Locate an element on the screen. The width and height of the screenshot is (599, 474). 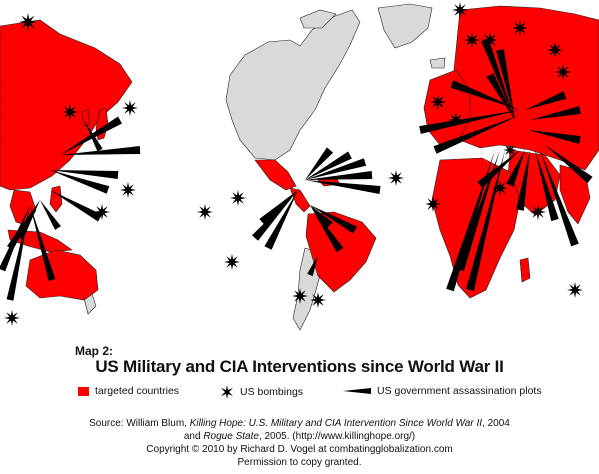
source-and: and is located at coordinates (193, 436).